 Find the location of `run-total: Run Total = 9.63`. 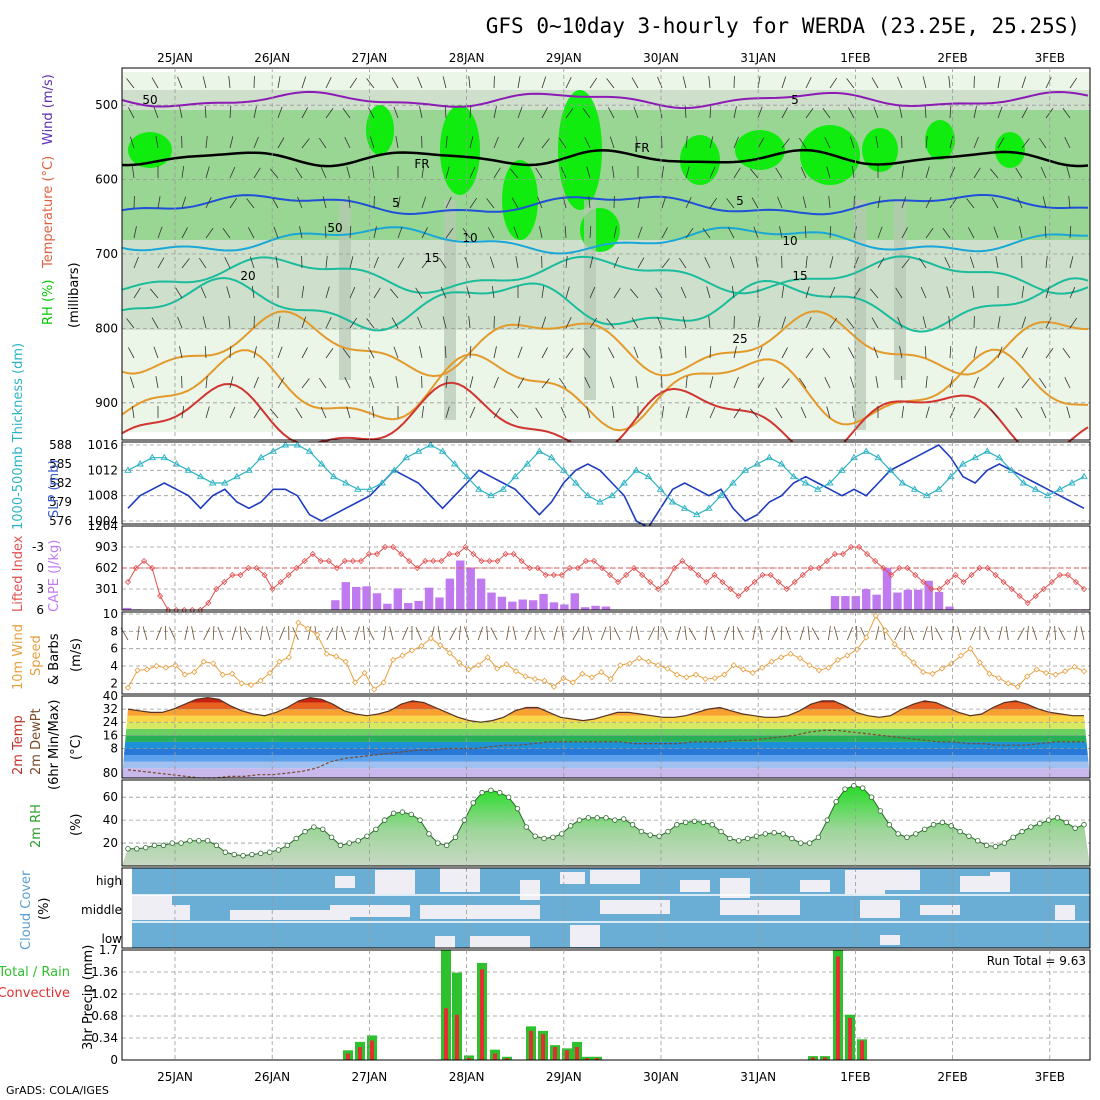

run-total: Run Total = 9.63 is located at coordinates (1036, 961).